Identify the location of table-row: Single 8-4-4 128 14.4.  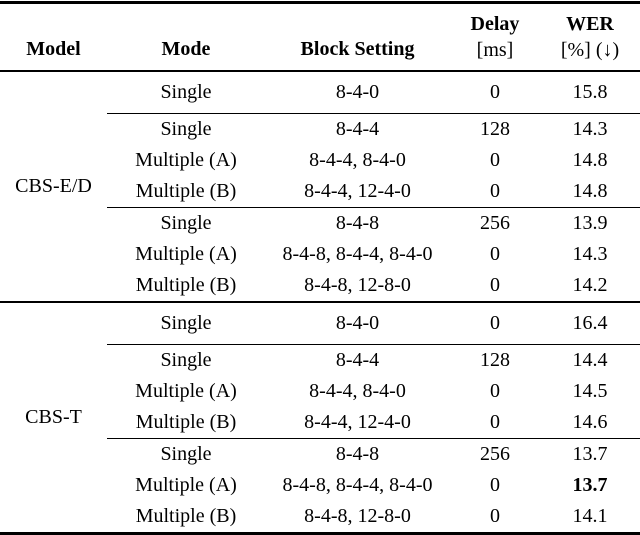
(320, 360).